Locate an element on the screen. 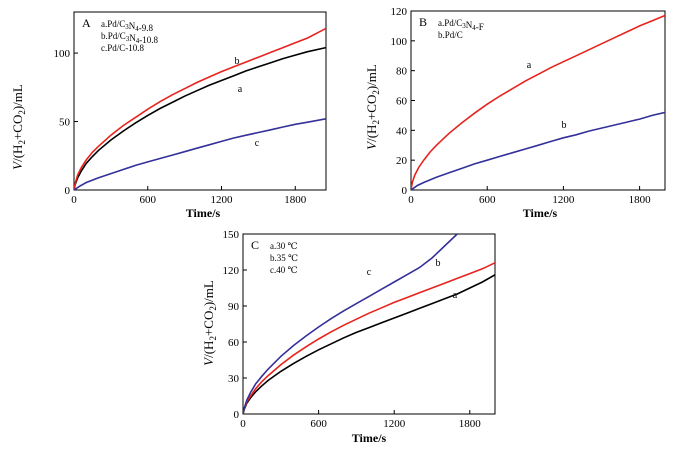  y-tick-label: 30 is located at coordinates (234, 379).